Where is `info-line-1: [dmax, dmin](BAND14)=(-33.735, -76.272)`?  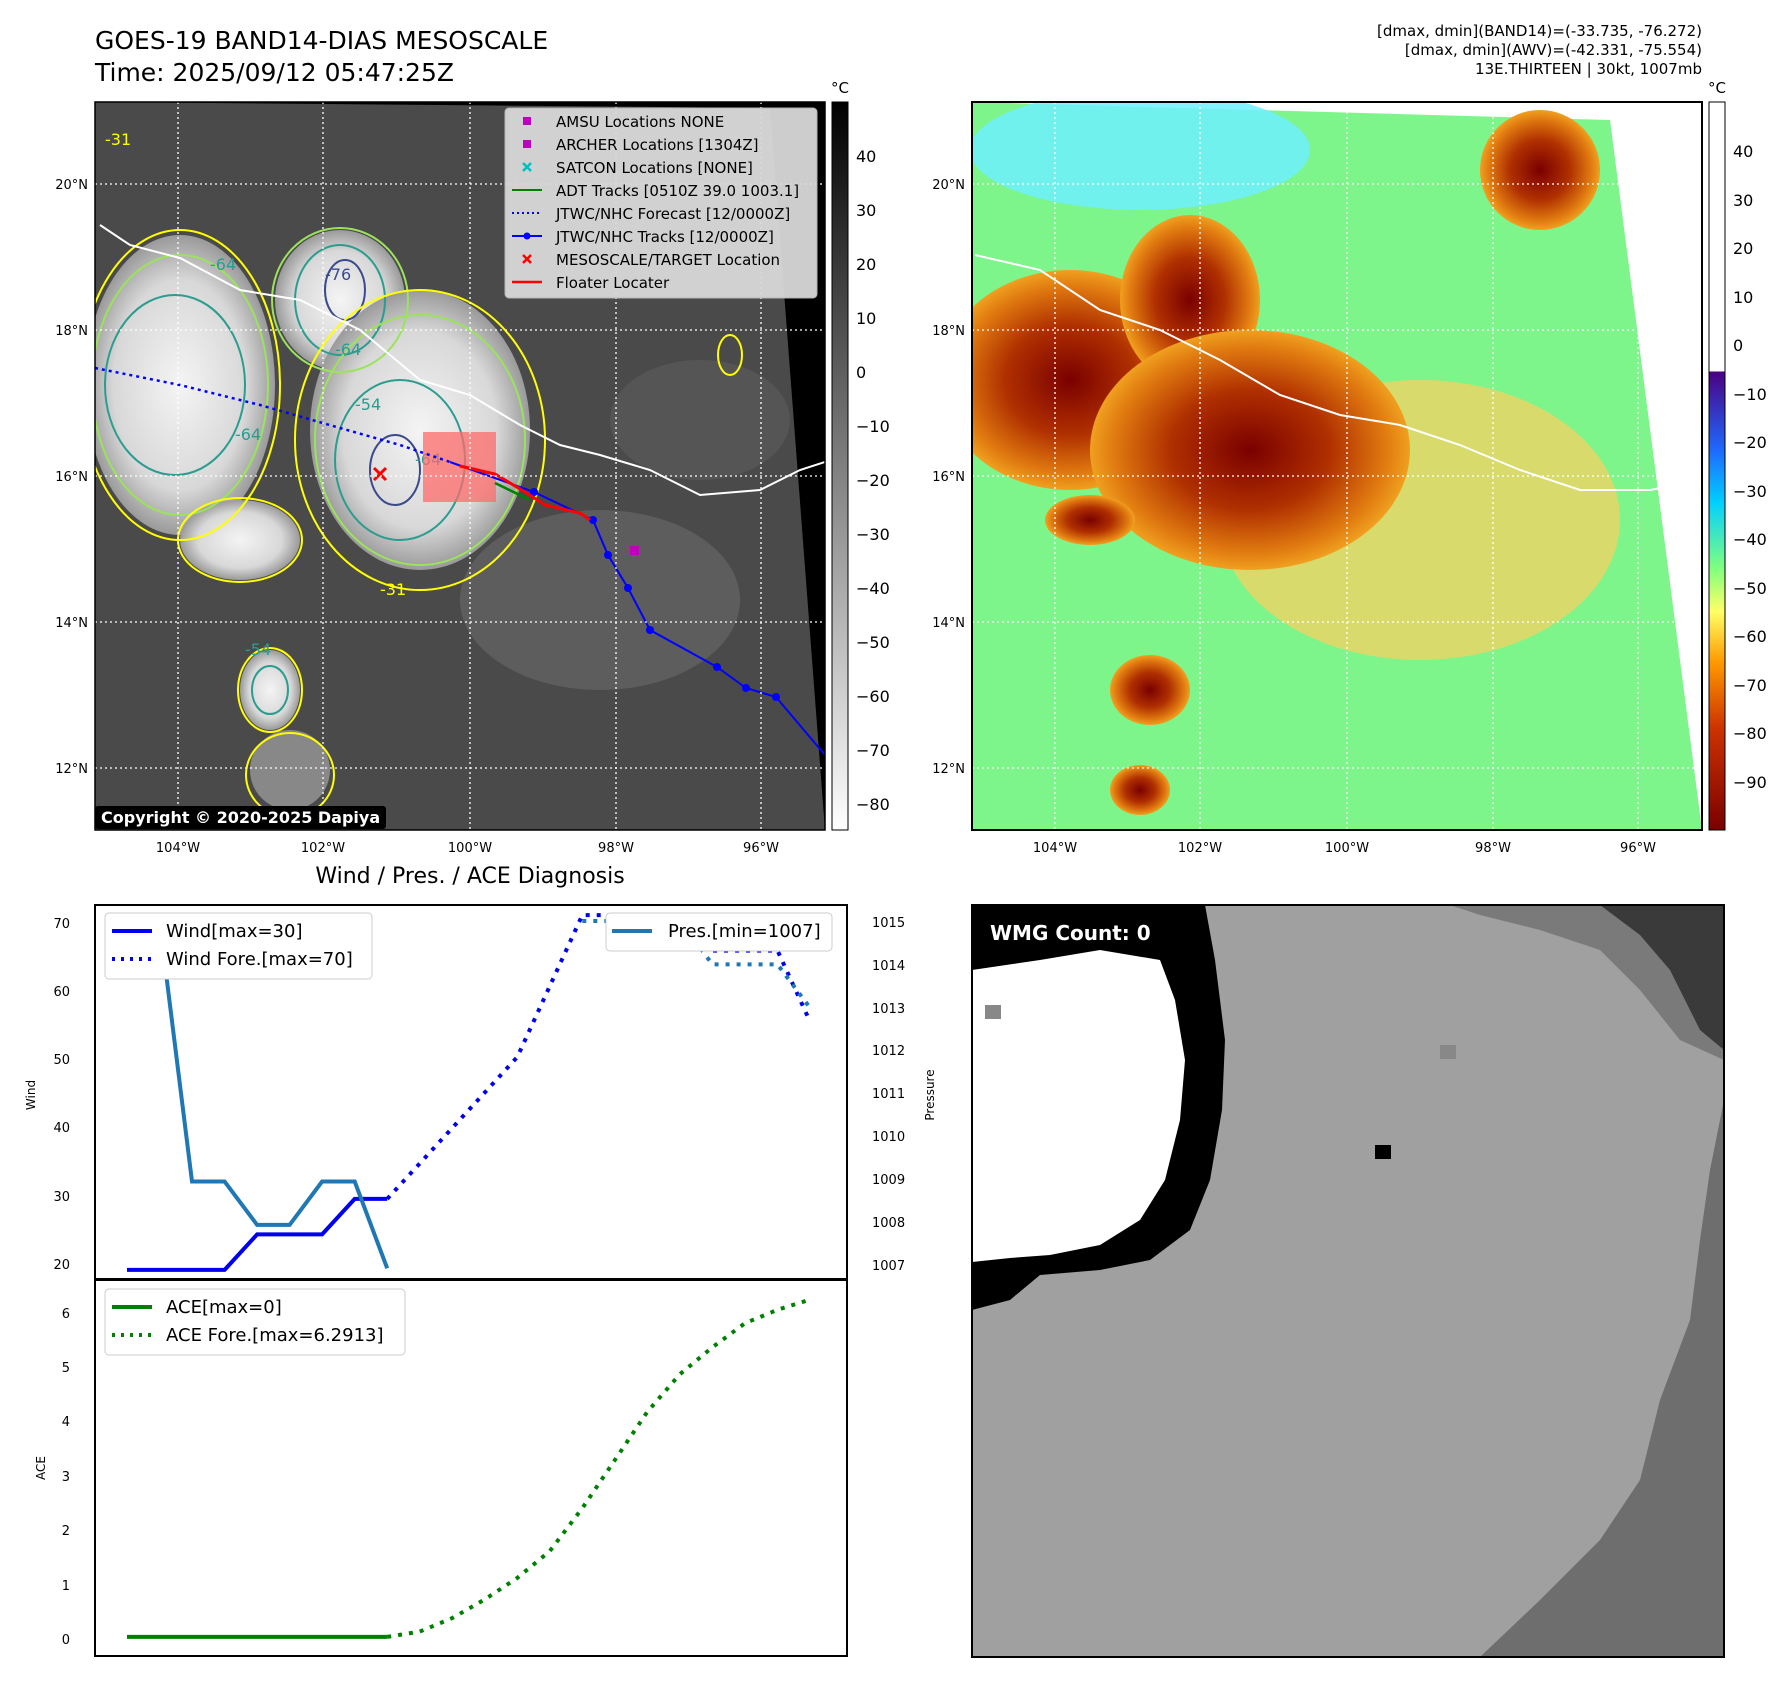
info-line-1: [dmax, dmin](BAND14)=(-33.735, -76.272) is located at coordinates (1539, 31).